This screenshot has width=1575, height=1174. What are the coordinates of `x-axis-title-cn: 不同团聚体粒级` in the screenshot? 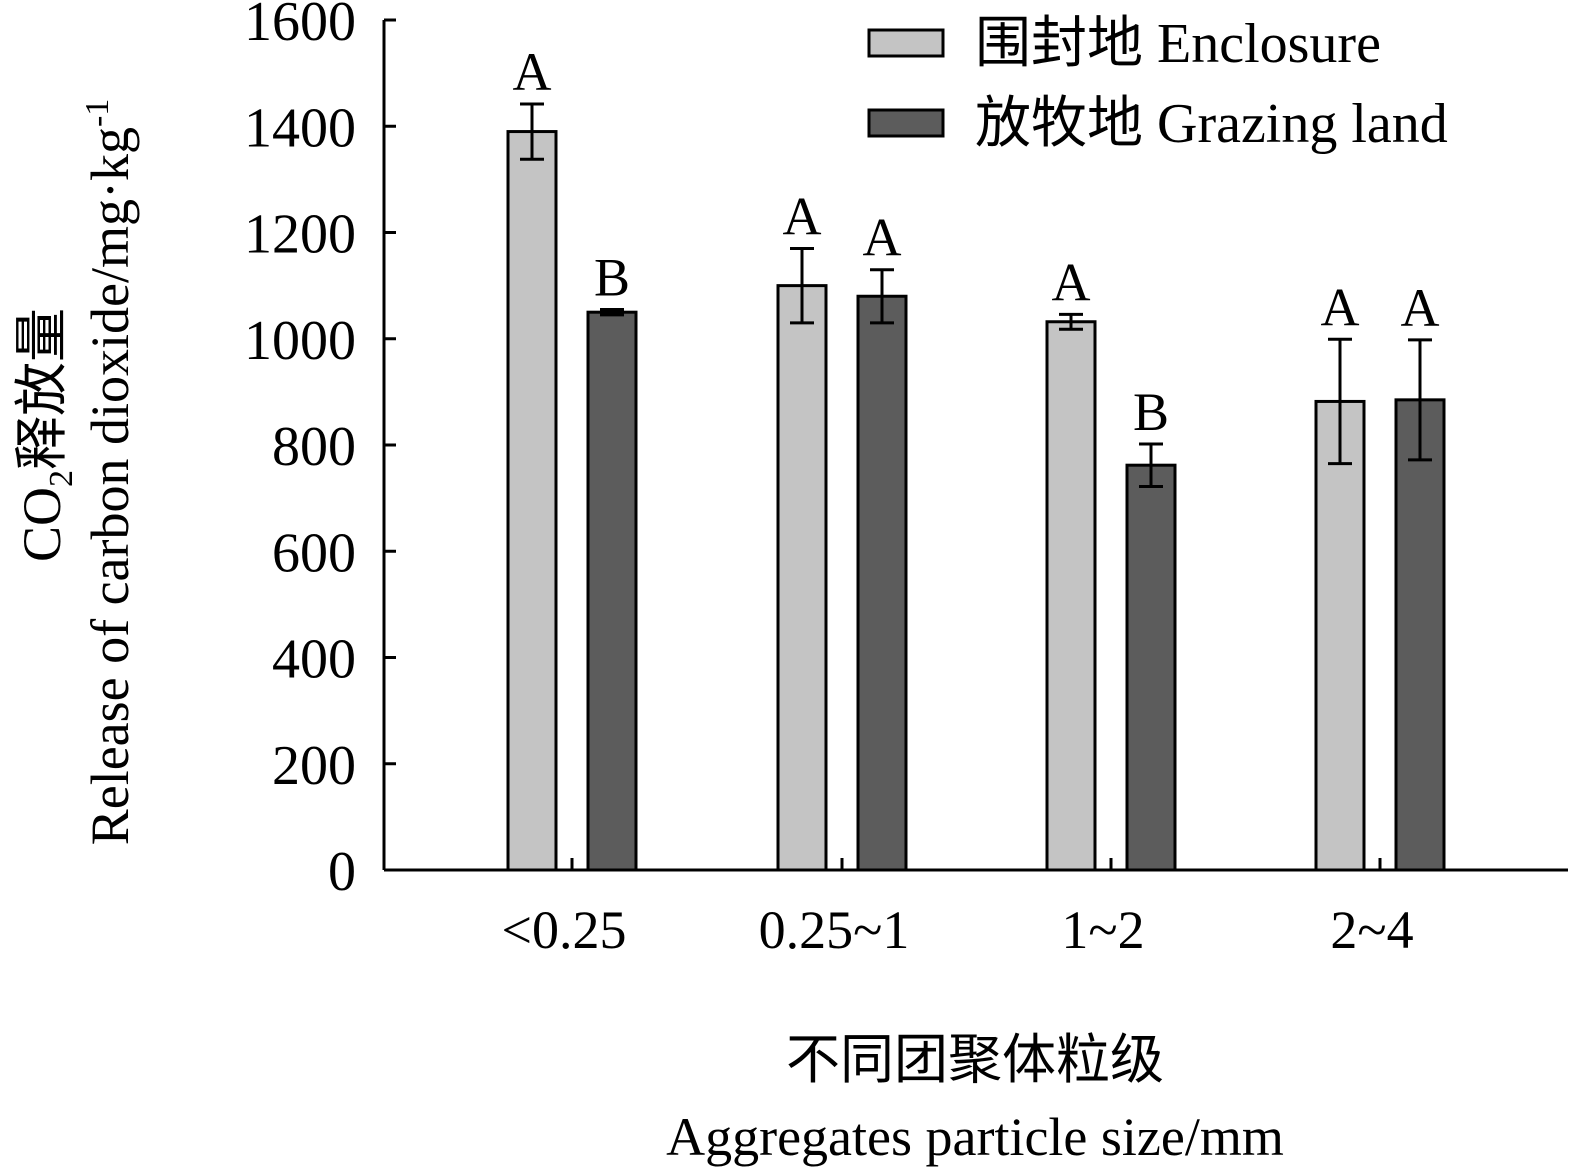 It's located at (975, 1060).